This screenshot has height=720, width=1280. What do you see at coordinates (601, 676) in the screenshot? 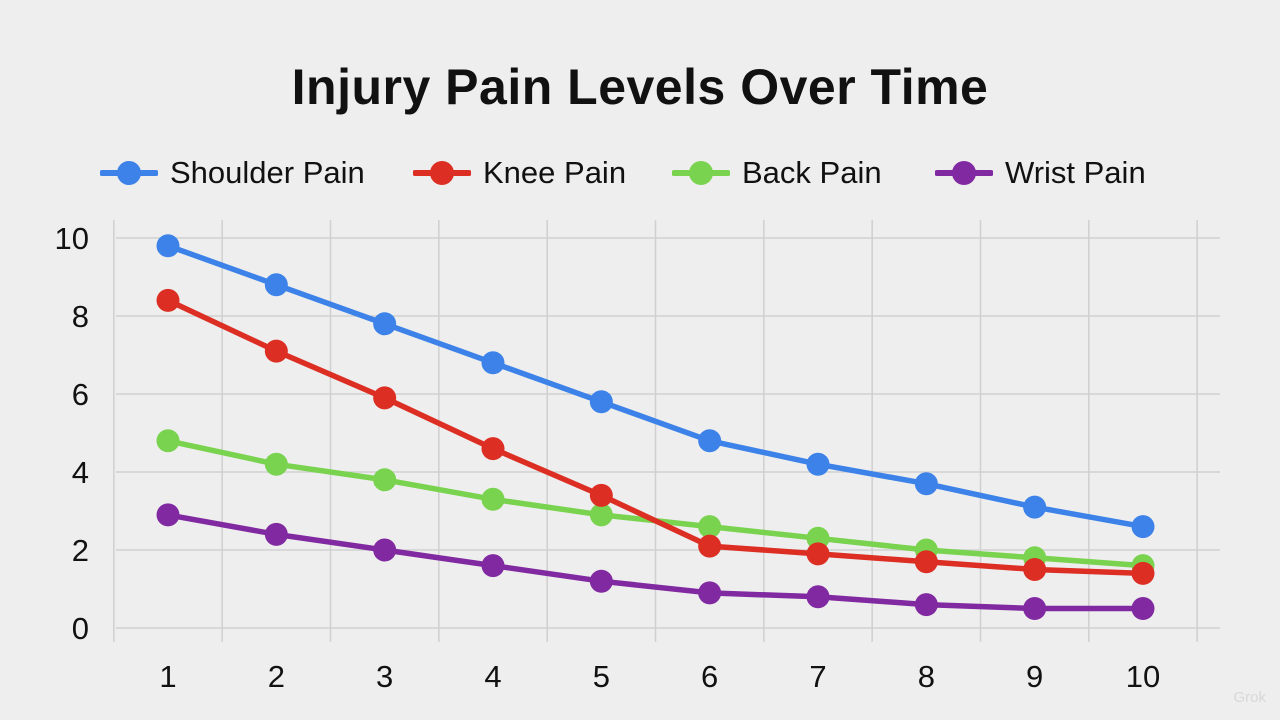
I see `x-tick-label: 5` at bounding box center [601, 676].